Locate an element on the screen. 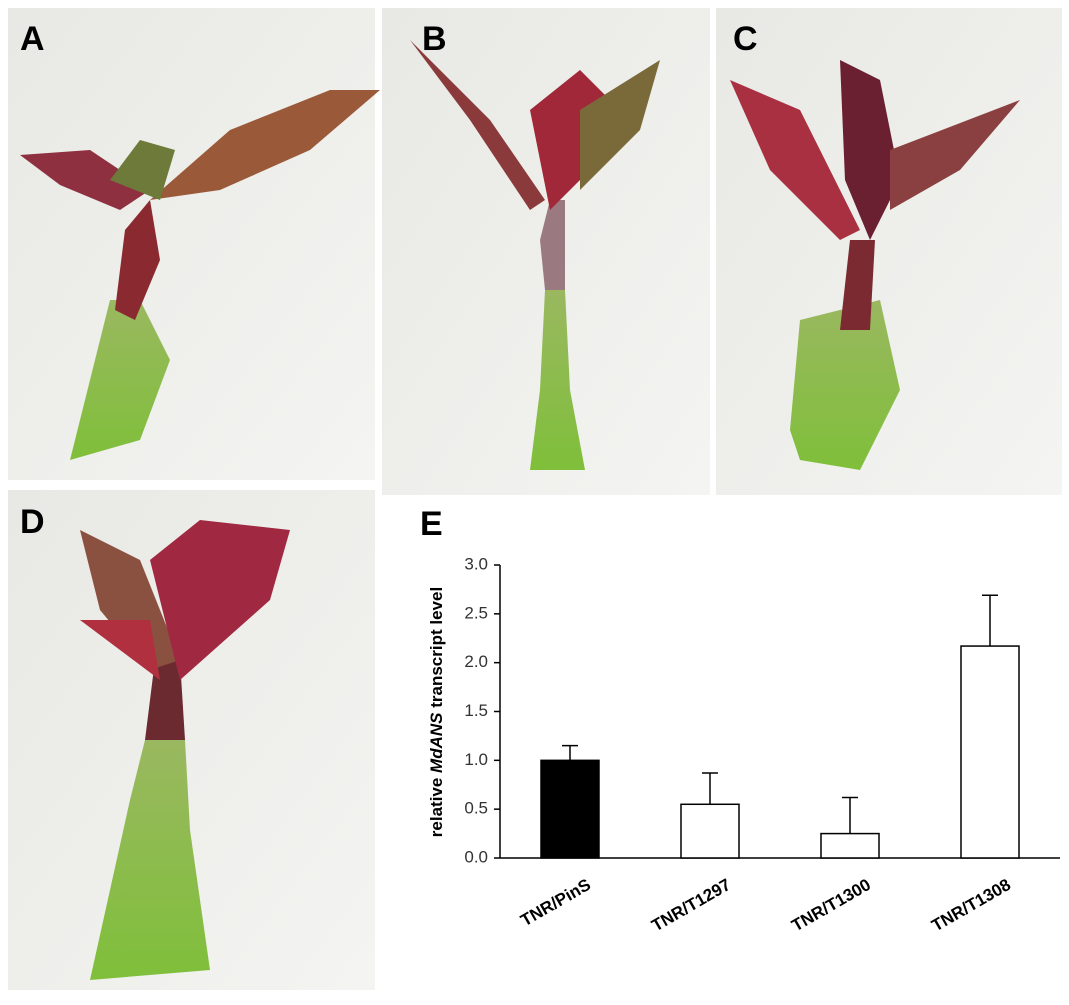  y-tick-label: 3.0 is located at coordinates (476, 563).